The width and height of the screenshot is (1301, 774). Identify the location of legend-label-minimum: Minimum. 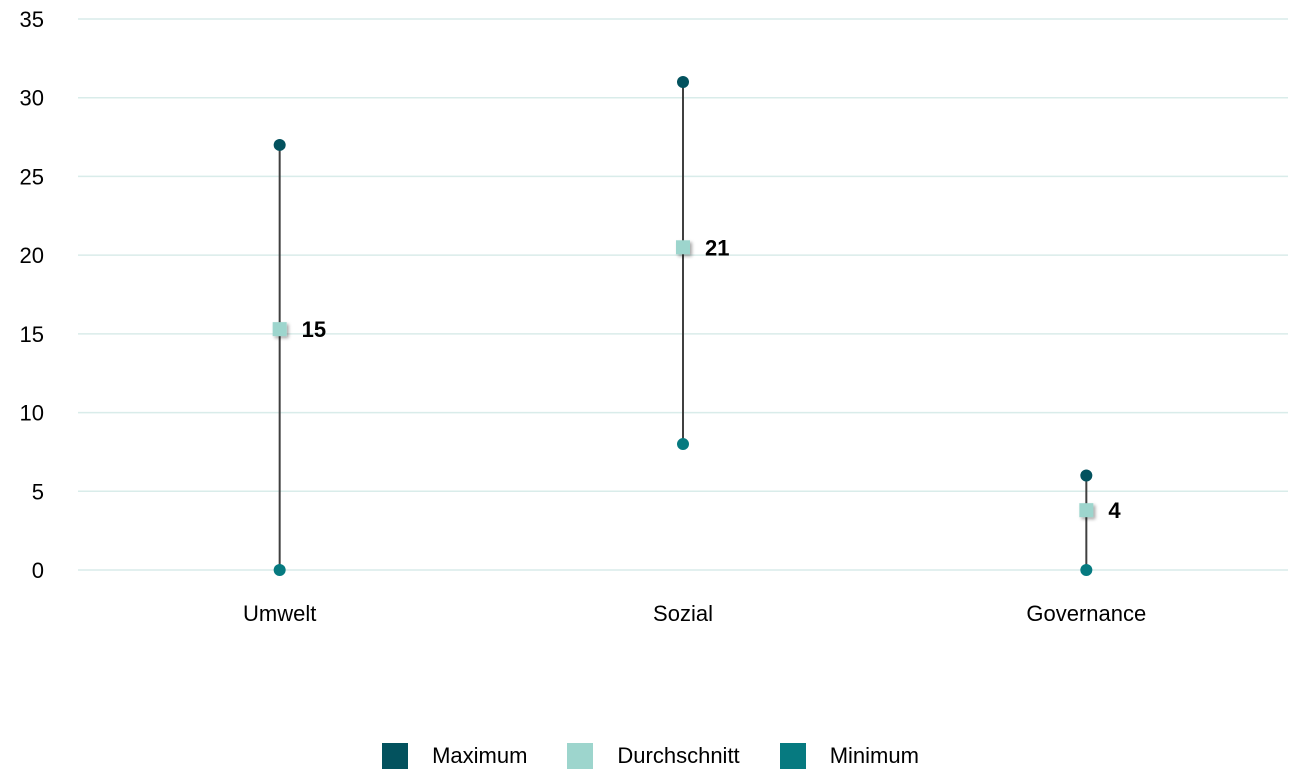
(874, 755).